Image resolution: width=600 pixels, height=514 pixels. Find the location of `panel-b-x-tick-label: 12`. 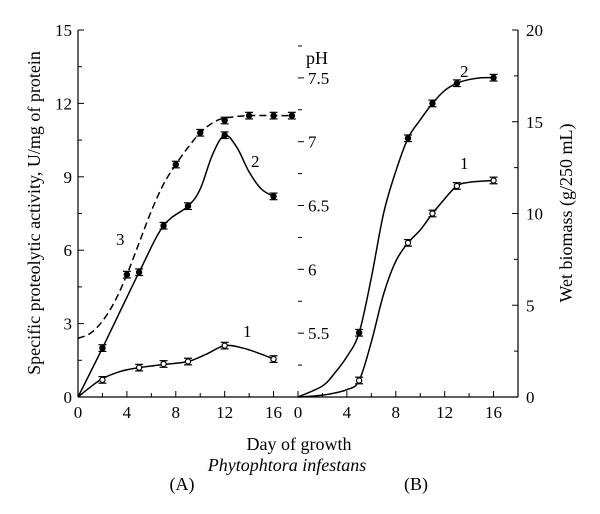

panel-b-x-tick-label: 12 is located at coordinates (444, 412).